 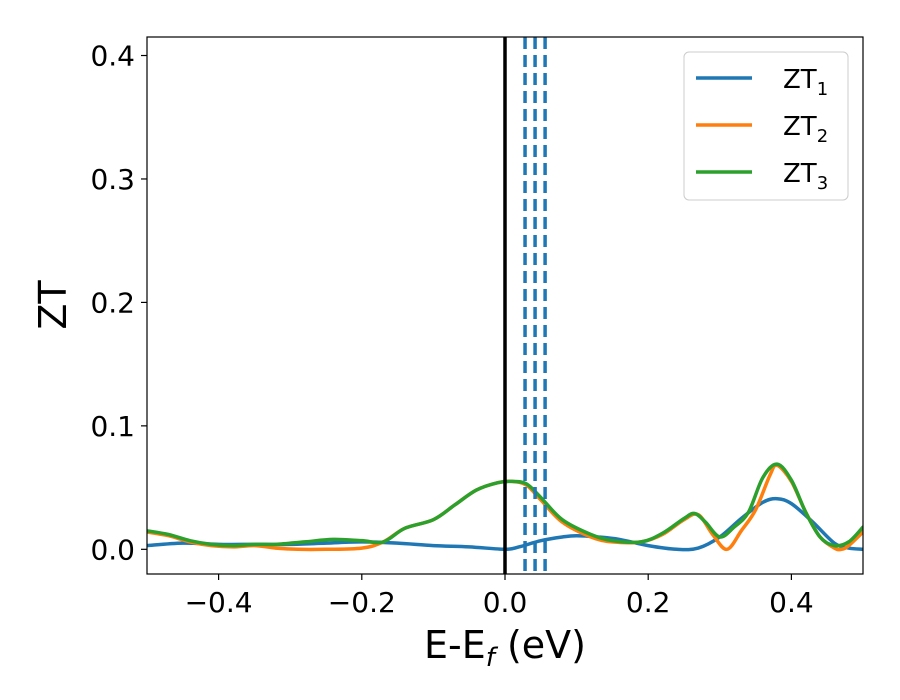 What do you see at coordinates (805, 176) in the screenshot?
I see `legend-label-zt3: ZT3` at bounding box center [805, 176].